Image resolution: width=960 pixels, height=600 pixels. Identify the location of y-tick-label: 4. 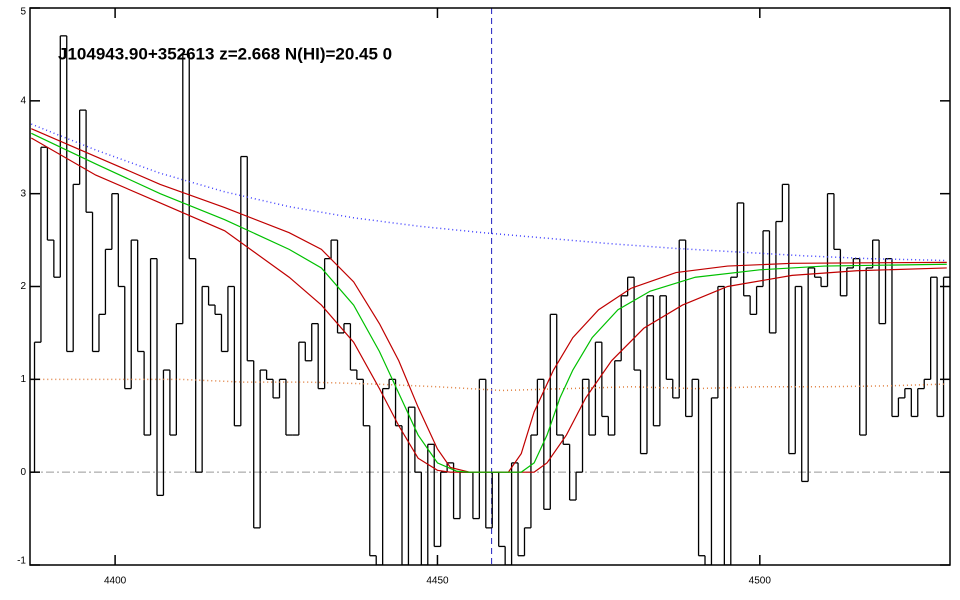
(23, 100).